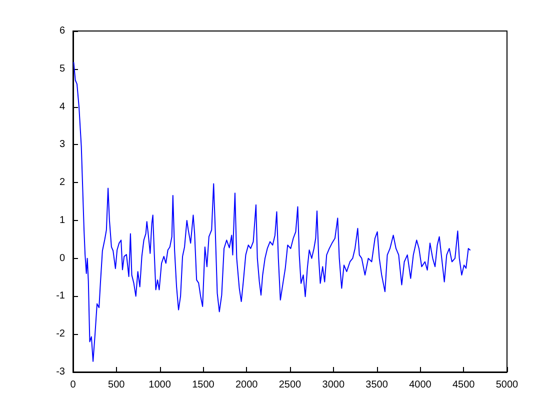  What do you see at coordinates (61, 372) in the screenshot?
I see `y-tick-label: -3` at bounding box center [61, 372].